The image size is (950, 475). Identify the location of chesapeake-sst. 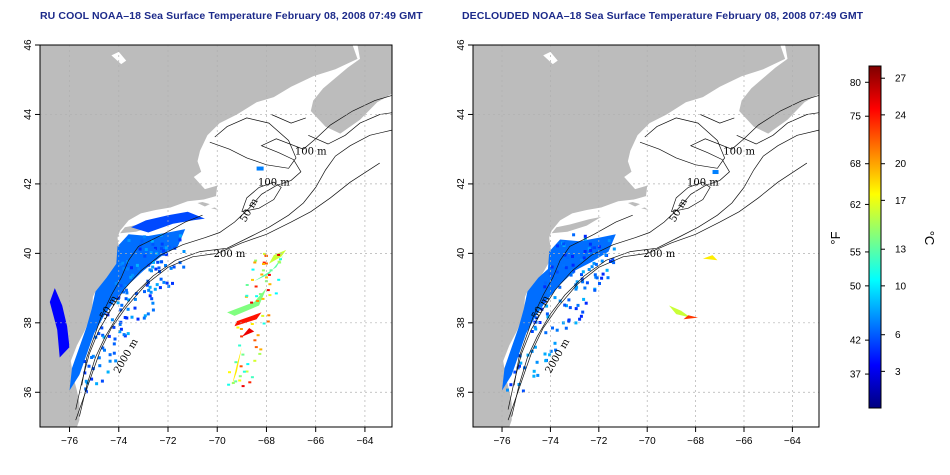
(59, 323).